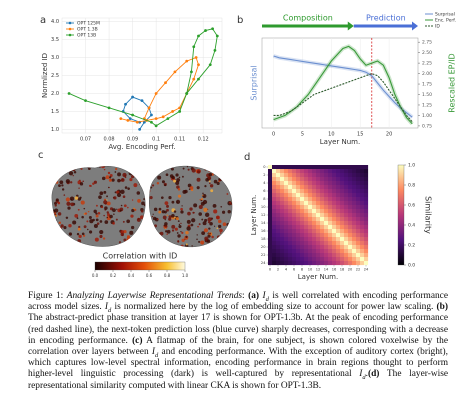 The image size is (474, 417). I want to click on series-line, so click(343, 86).